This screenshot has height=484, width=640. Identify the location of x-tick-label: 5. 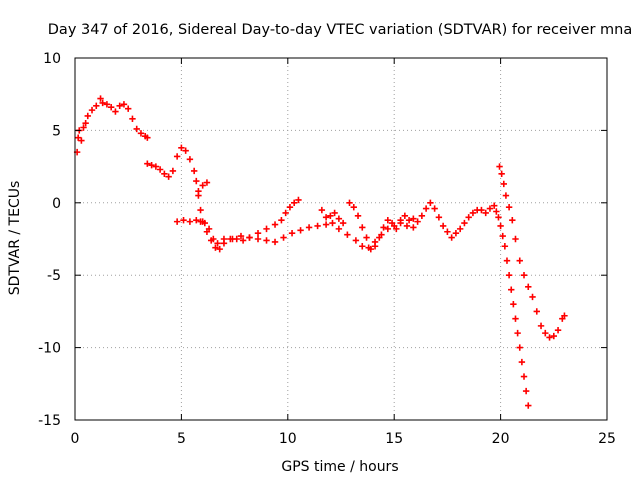
(181, 439).